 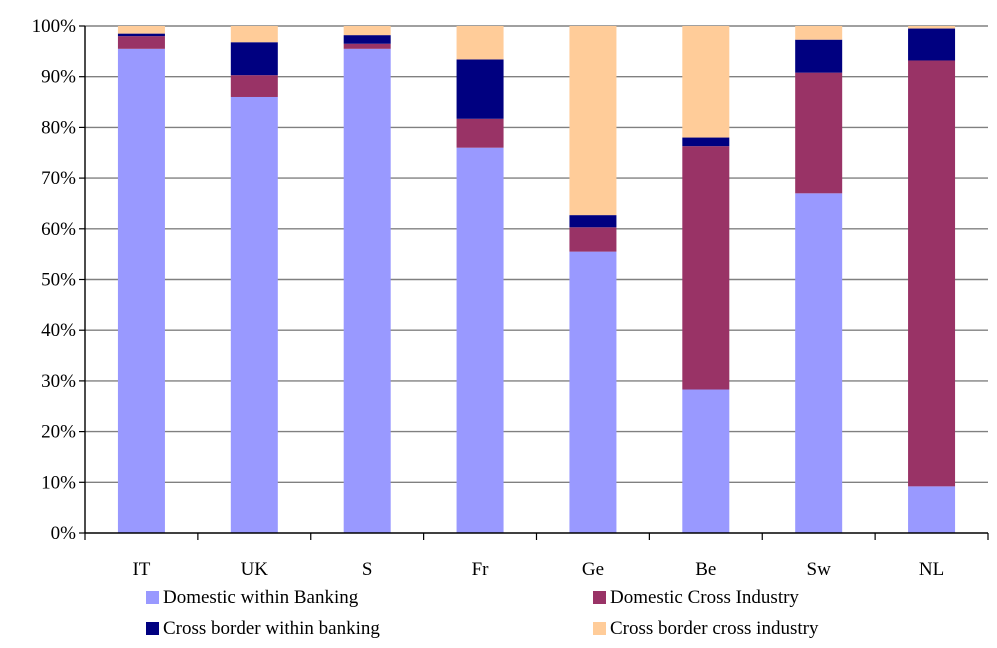 I want to click on y-tick-label: 30%, so click(x=58, y=381).